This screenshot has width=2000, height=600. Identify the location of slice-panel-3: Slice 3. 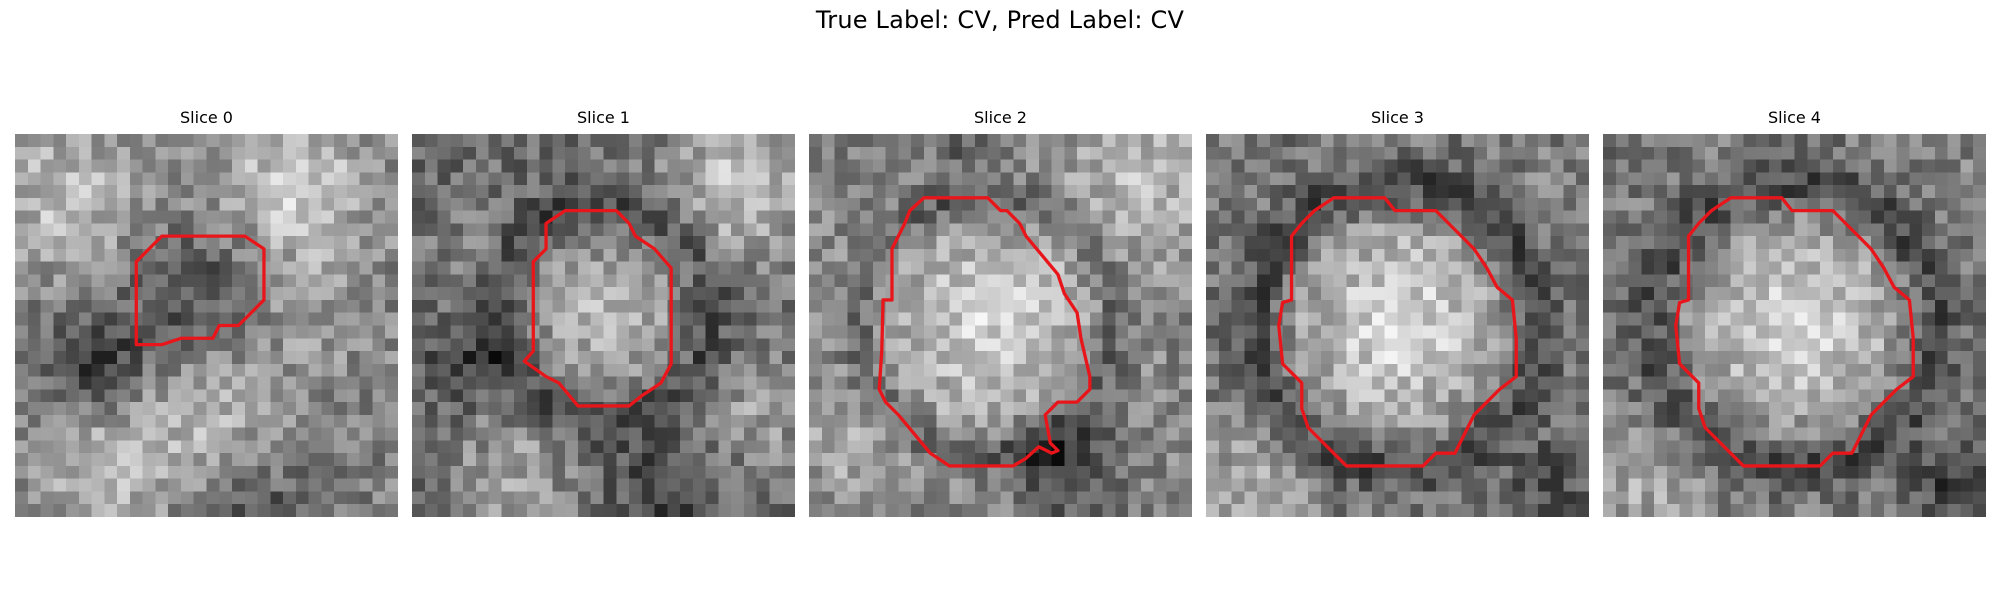
(1397, 312).